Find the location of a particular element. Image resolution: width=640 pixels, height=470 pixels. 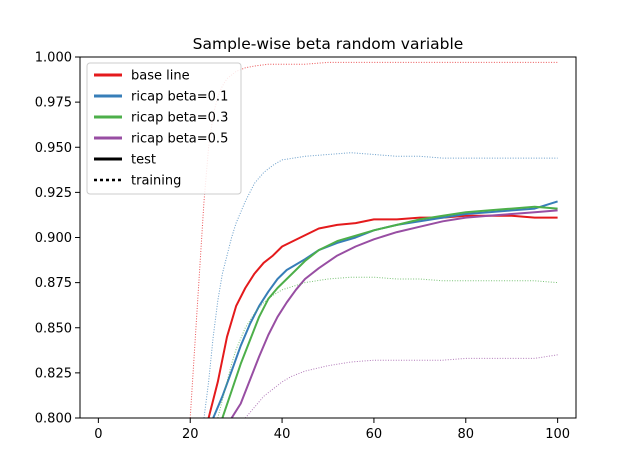

legend-box is located at coordinates (164, 128).